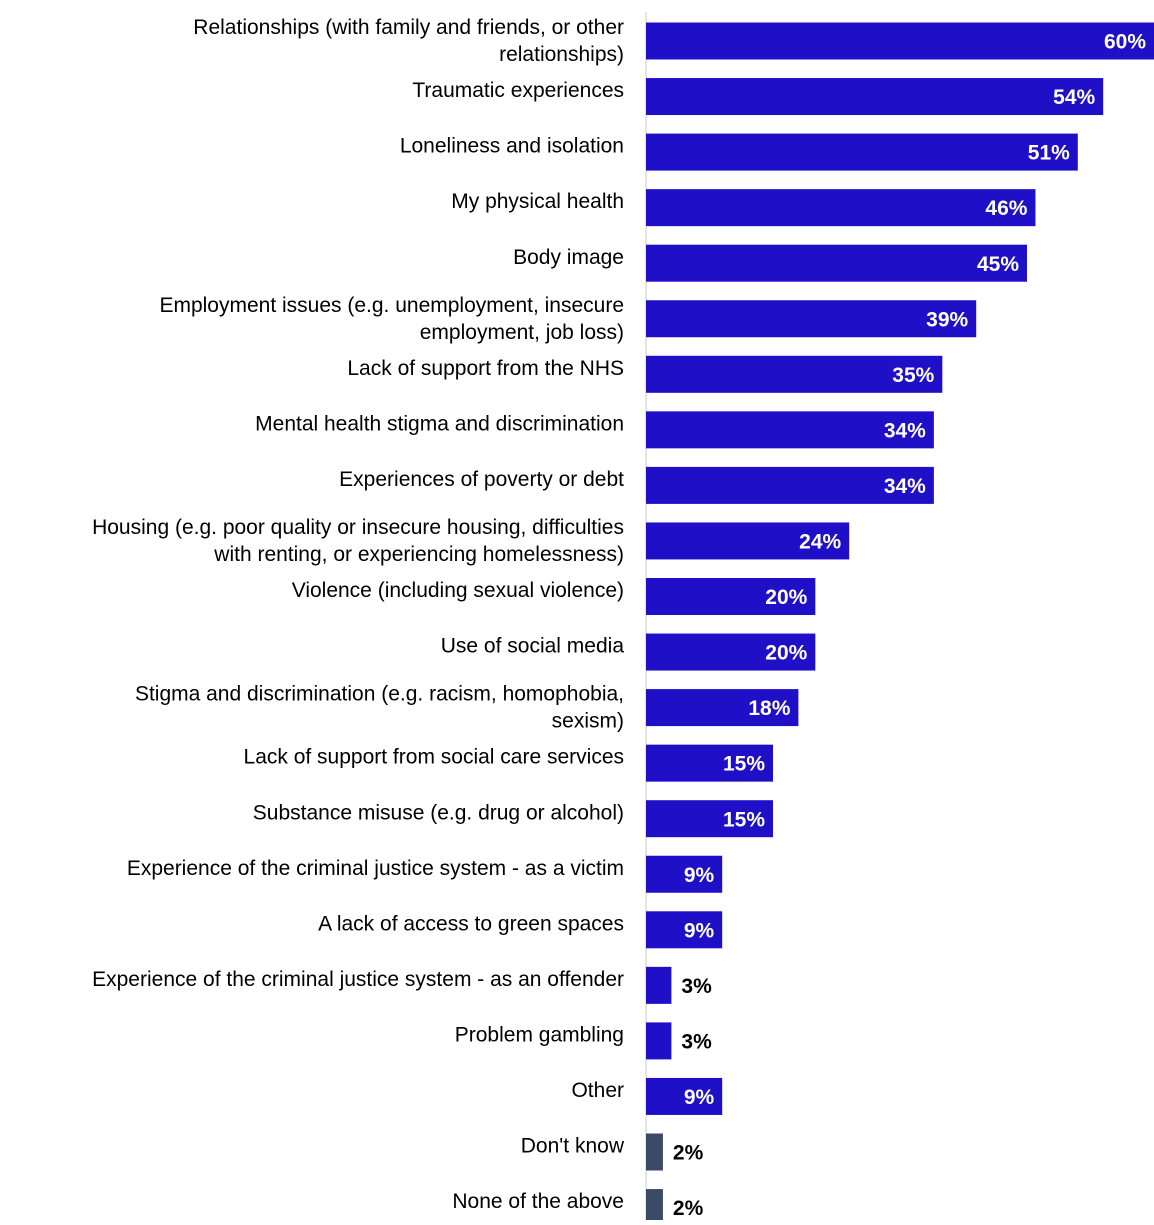 The height and width of the screenshot is (1225, 1154). Describe the element at coordinates (512, 146) in the screenshot. I see `category-label: Loneliness and isolation` at that location.